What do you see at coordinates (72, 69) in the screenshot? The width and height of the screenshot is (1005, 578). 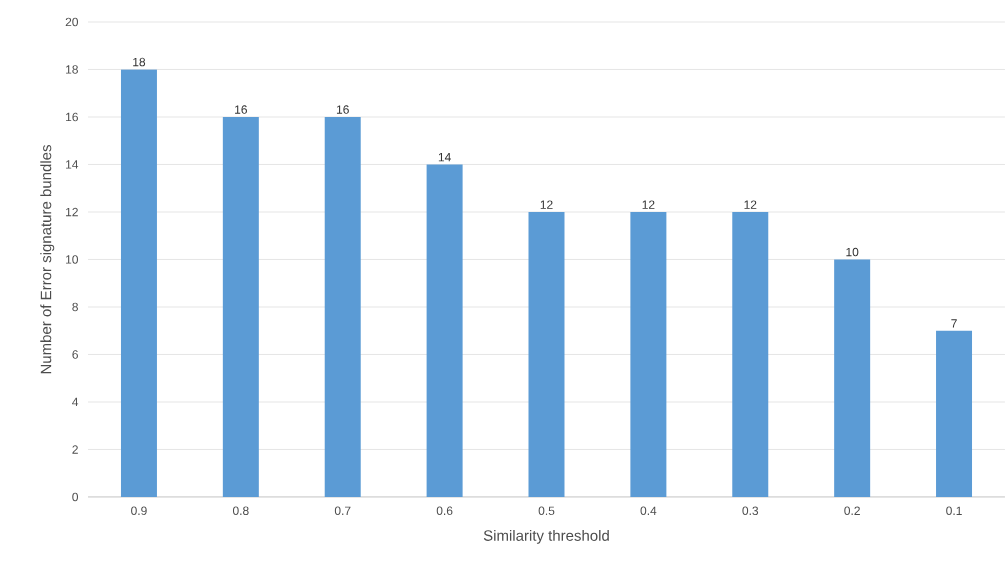 I see `y-tick-label: 18` at bounding box center [72, 69].